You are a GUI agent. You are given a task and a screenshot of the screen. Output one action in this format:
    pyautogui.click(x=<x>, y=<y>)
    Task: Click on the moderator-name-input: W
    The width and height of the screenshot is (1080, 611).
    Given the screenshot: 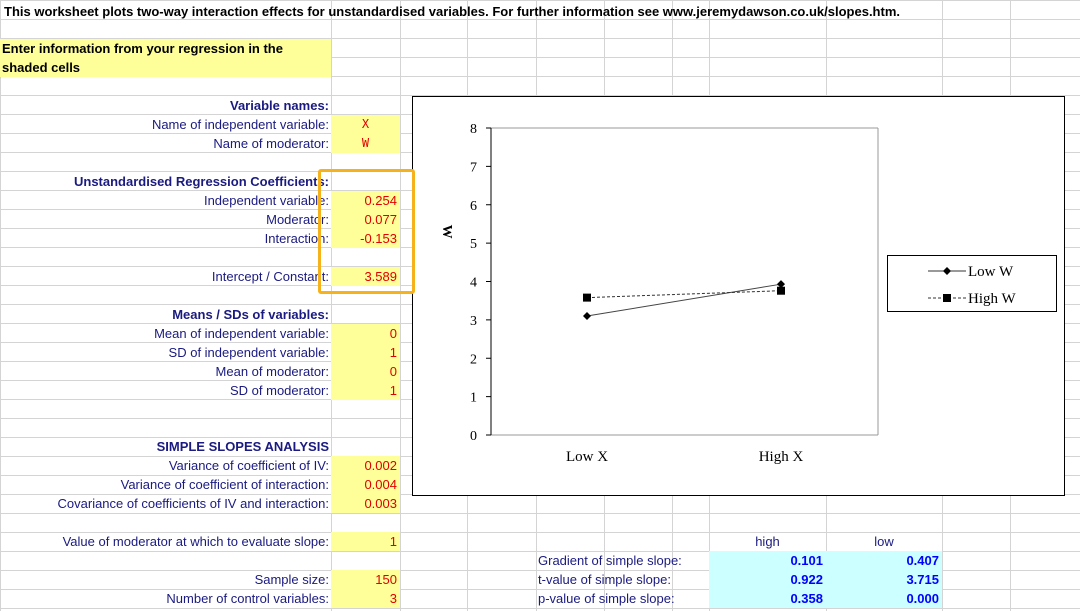 What is the action you would take?
    pyautogui.click(x=365, y=143)
    